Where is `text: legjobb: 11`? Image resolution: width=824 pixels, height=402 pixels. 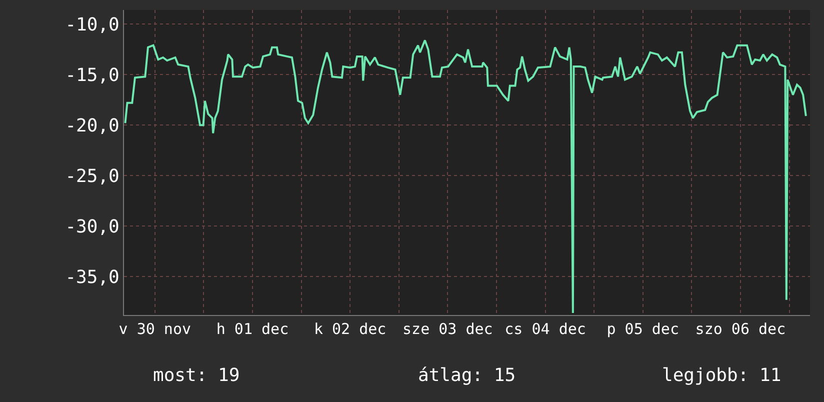
text: legjobb: 11 is located at coordinates (722, 375).